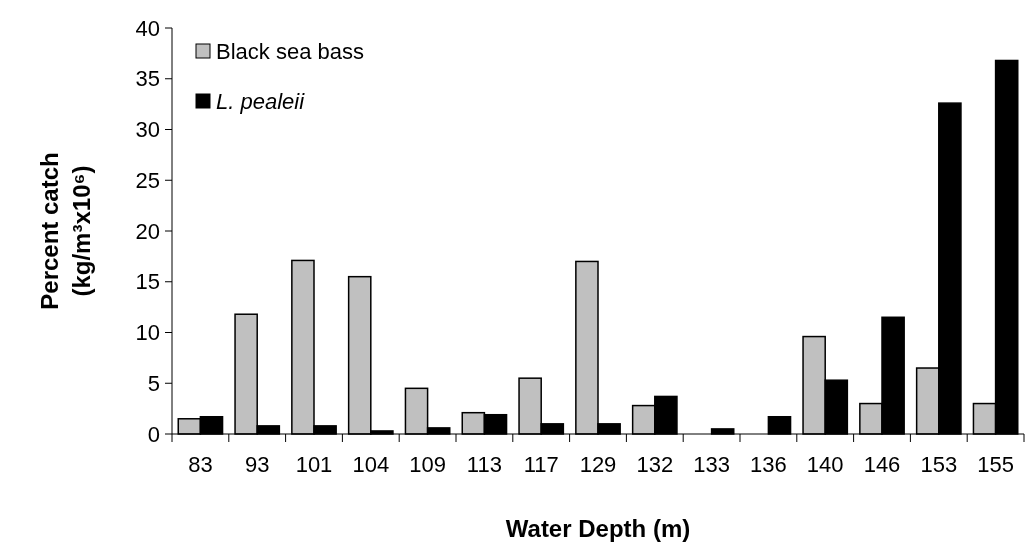  I want to click on y-tick-label: 5, so click(153, 383).